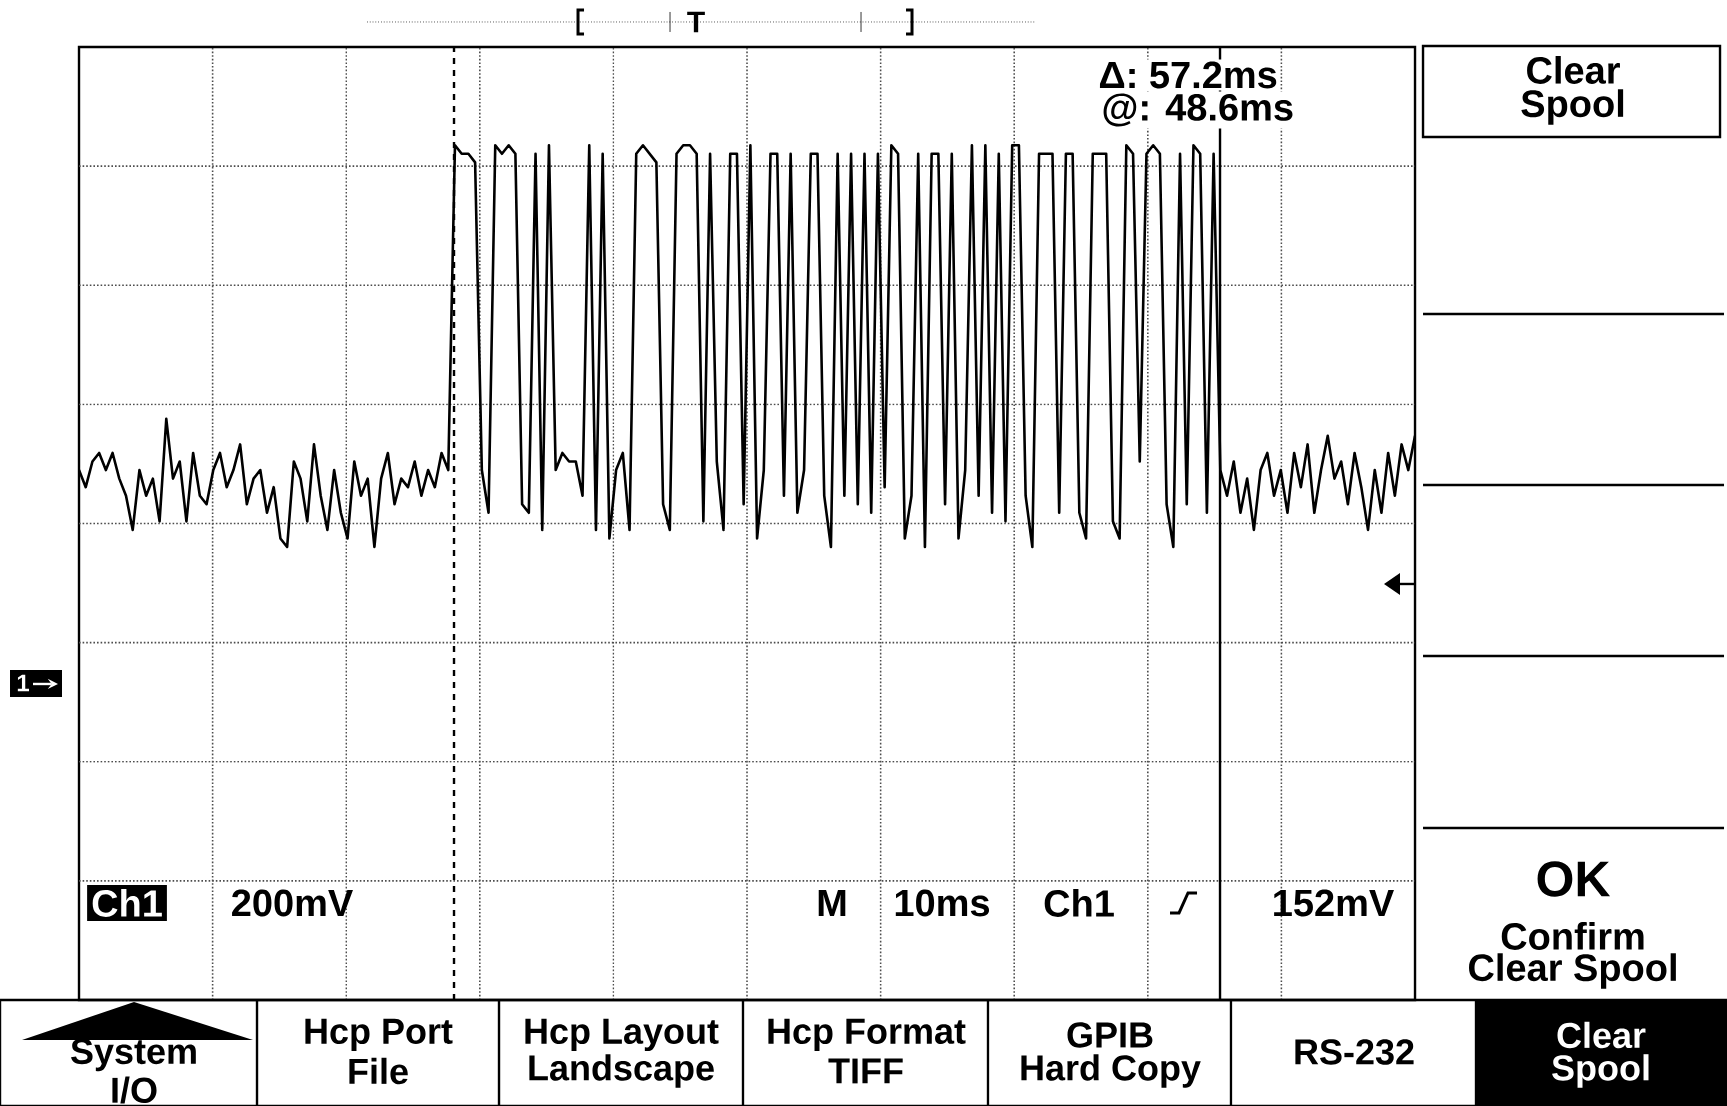 The width and height of the screenshot is (1727, 1106). I want to click on text: Hard Copy, so click(1111, 1071).